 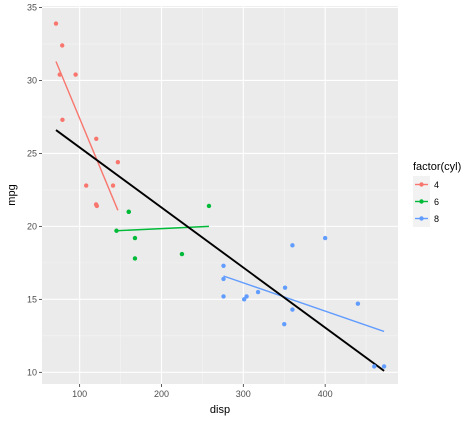 I want to click on x-tick-label: 400, so click(x=325, y=394).